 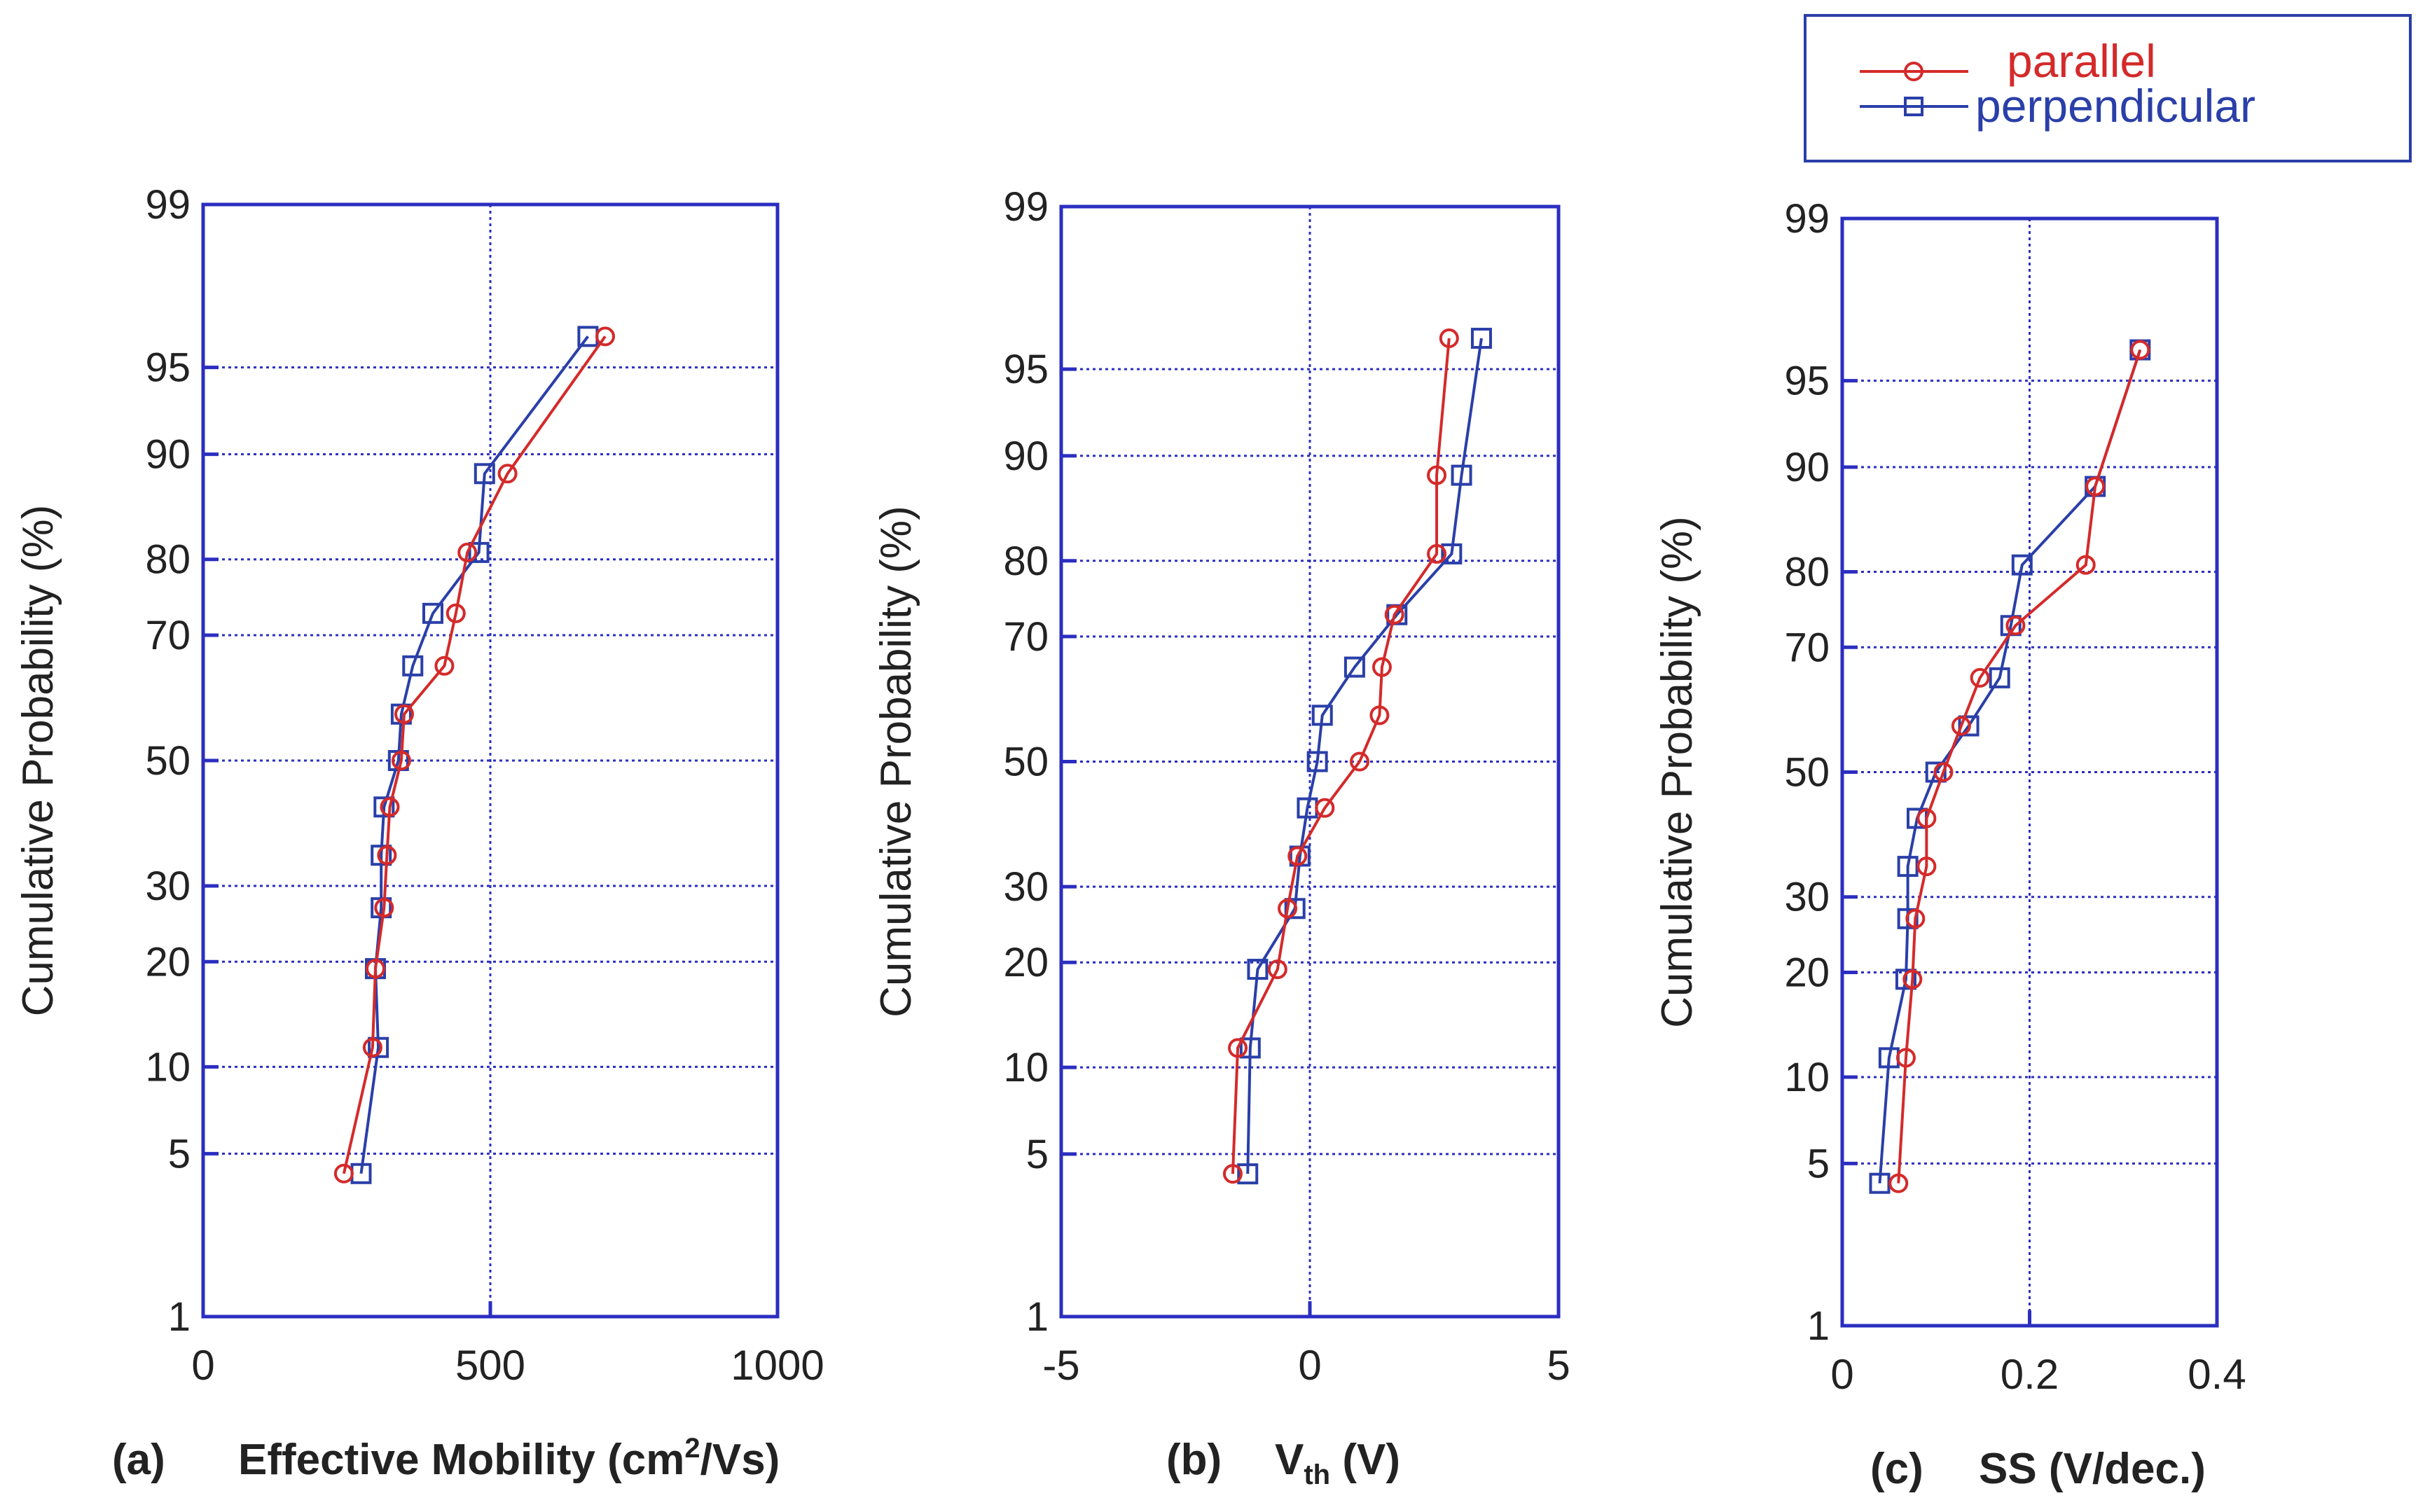 What do you see at coordinates (1807, 468) in the screenshot?
I see `panel-c-ytick-label-90: 90` at bounding box center [1807, 468].